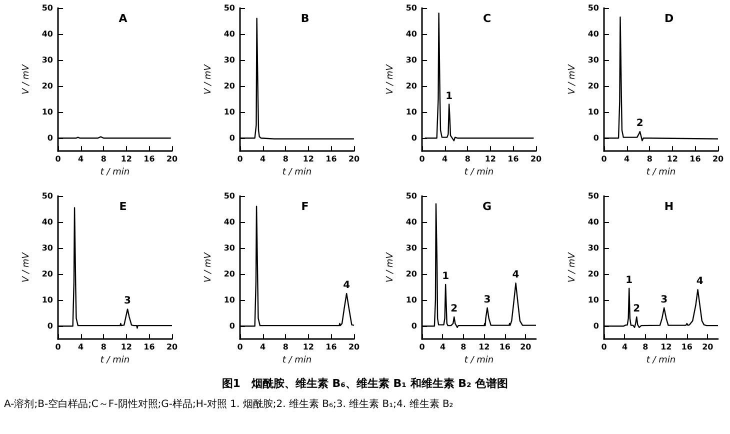 This screenshot has width=730, height=434. Describe the element at coordinates (487, 206) in the screenshot. I see `chart-title: G` at that location.